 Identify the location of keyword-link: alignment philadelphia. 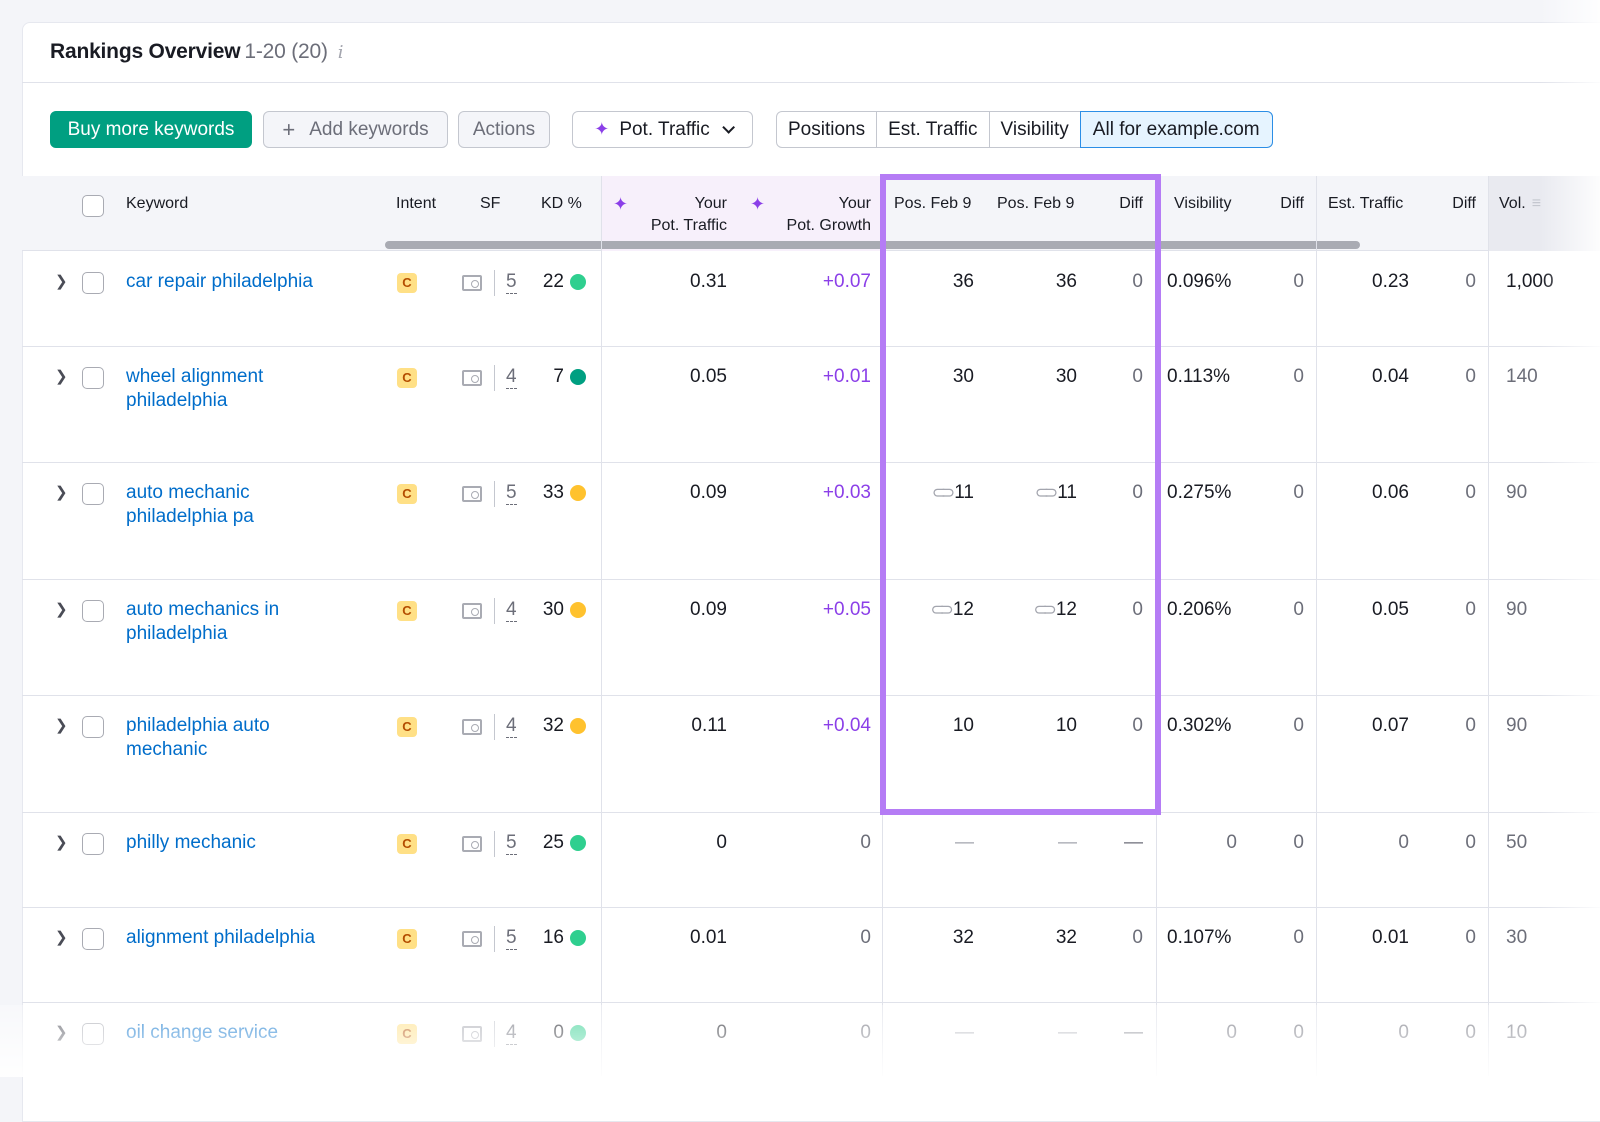
(221, 937).